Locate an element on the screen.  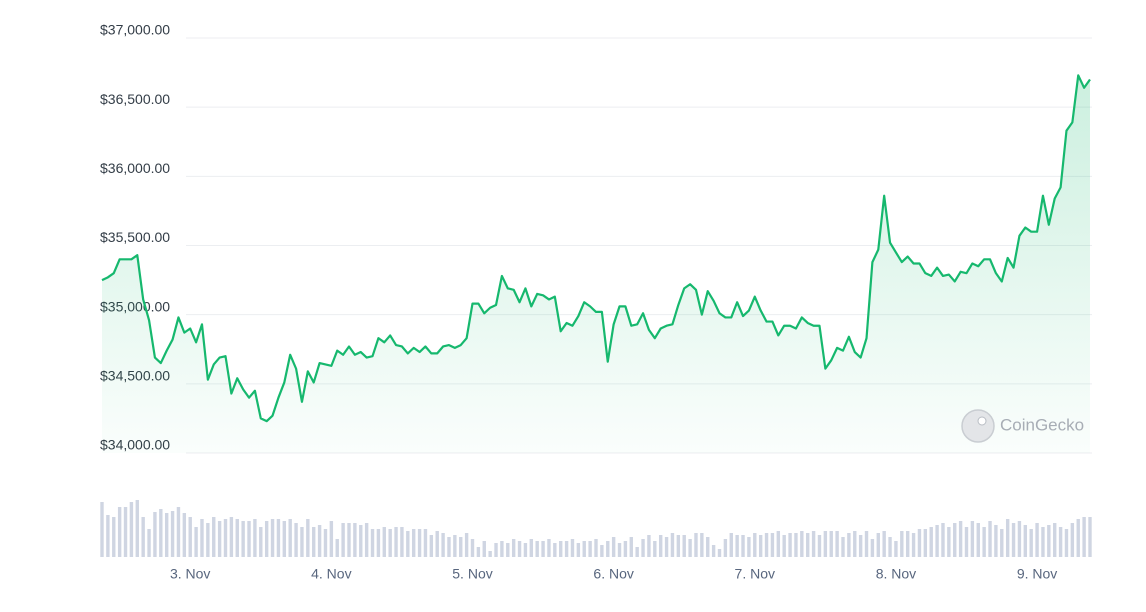
y-tick-label: $36,000.00 is located at coordinates (135, 168).